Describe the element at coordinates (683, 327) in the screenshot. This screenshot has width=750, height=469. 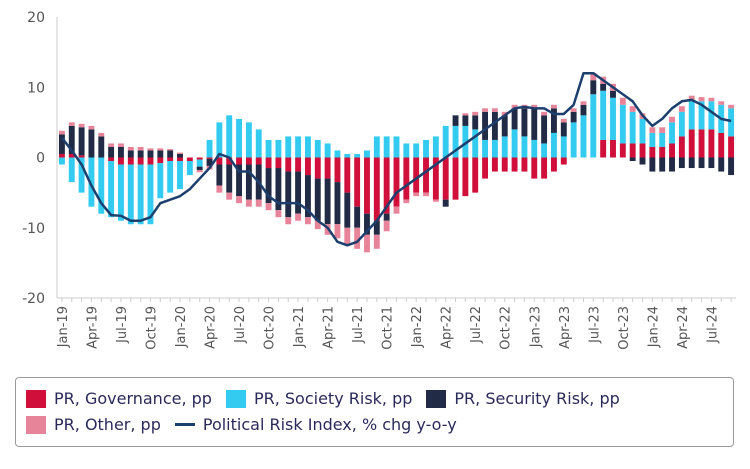
I see `x-tick-label: Apr-24` at that location.